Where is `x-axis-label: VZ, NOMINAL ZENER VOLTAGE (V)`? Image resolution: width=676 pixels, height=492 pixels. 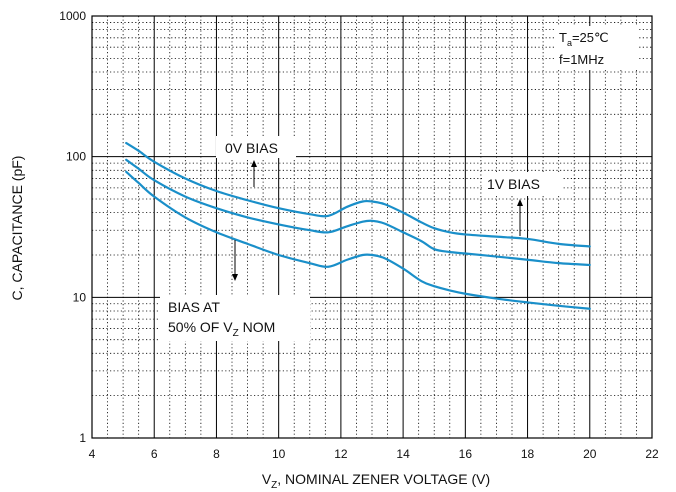
x-axis-label: VZ, NOMINAL ZENER VOLTAGE (V) is located at coordinates (376, 481).